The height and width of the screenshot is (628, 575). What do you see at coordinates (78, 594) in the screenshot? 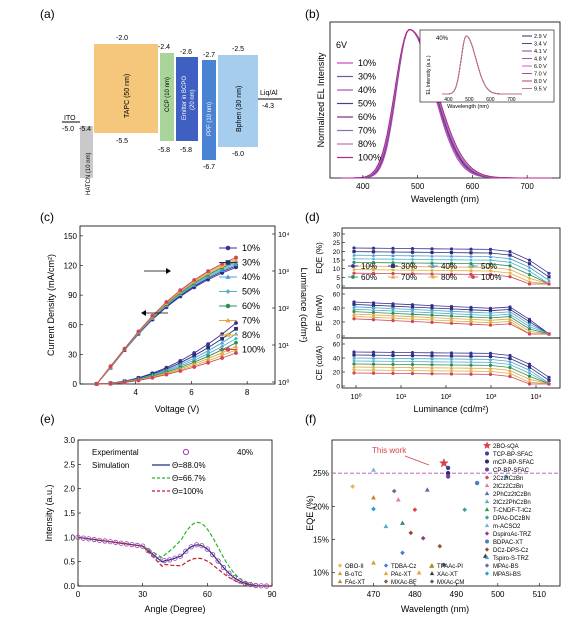
I see `tick-label-e-x-0: 0` at bounding box center [78, 594].